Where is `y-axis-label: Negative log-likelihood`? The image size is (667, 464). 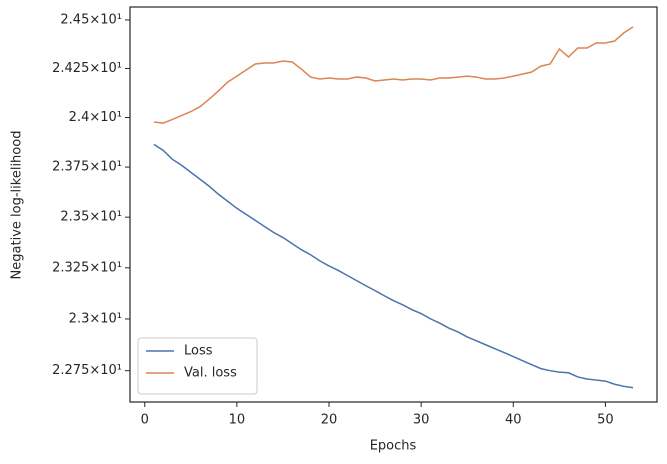
y-axis-label: Negative log-likelihood is located at coordinates (17, 205).